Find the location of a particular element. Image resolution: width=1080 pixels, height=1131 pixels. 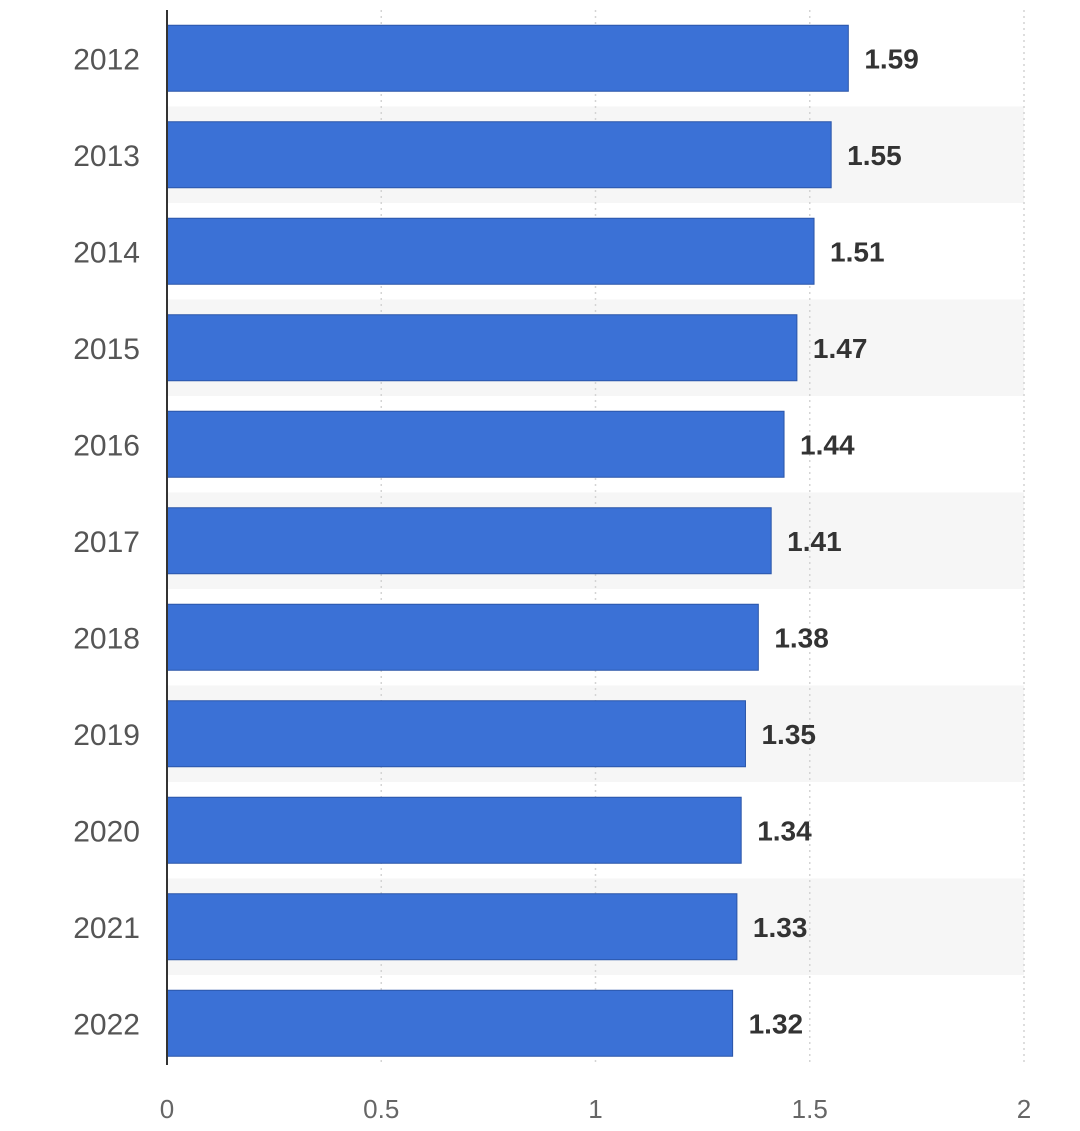

bar-2017 is located at coordinates (469, 541).